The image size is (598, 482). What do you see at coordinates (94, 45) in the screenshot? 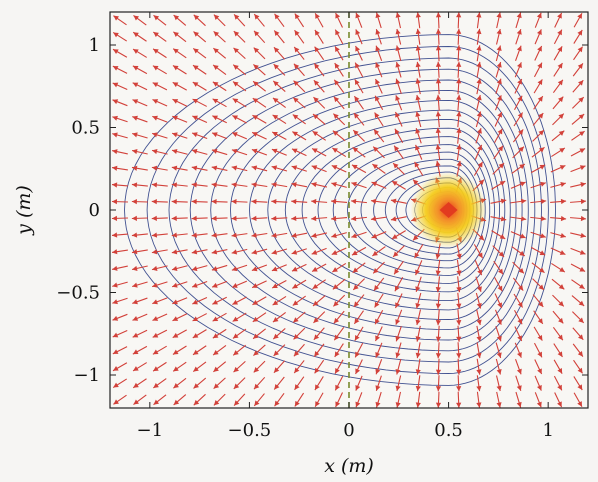
I see `y-tick-label: 1` at bounding box center [94, 45].